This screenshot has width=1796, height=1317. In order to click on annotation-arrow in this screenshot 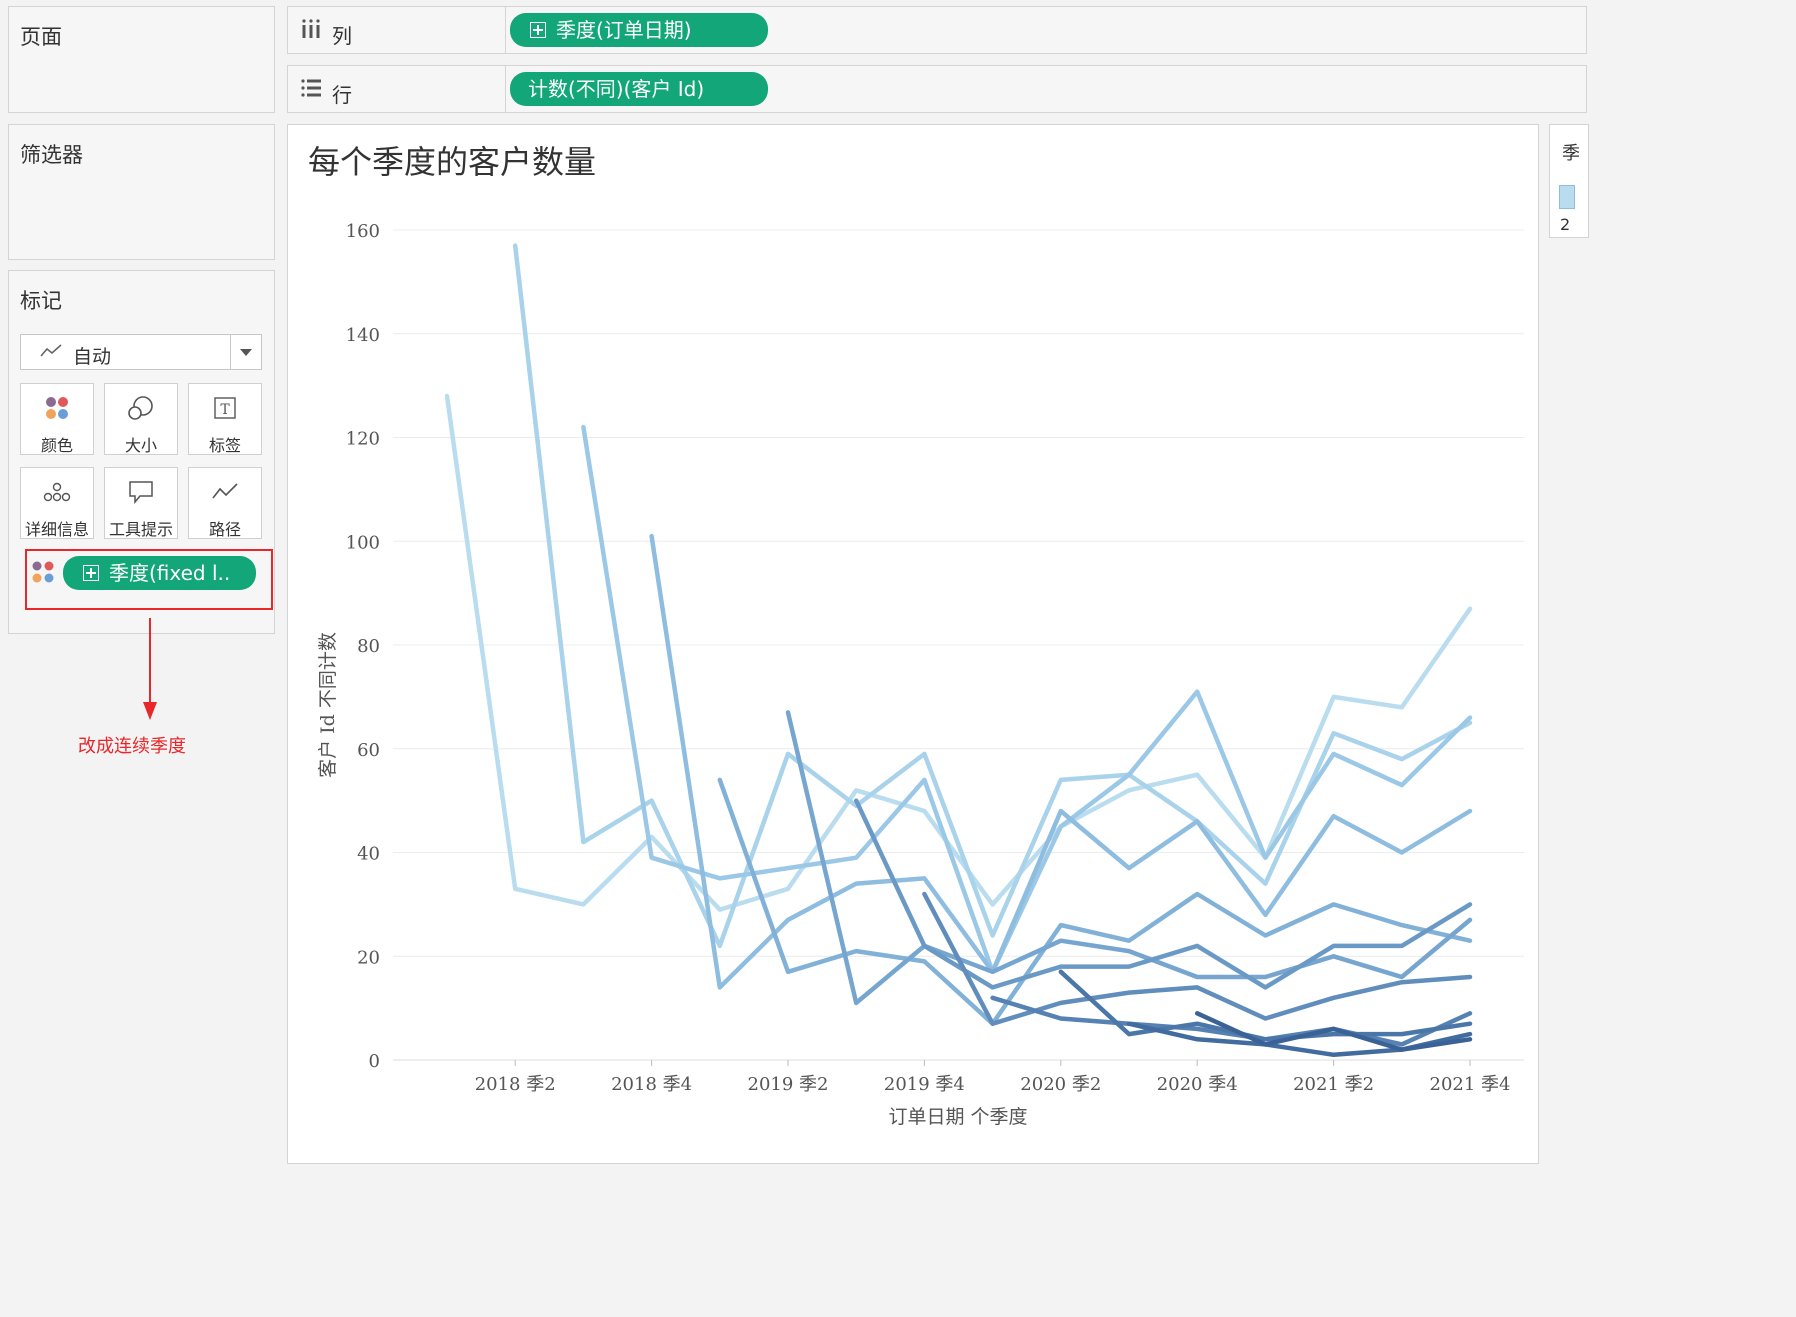, I will do `click(150, 669)`.